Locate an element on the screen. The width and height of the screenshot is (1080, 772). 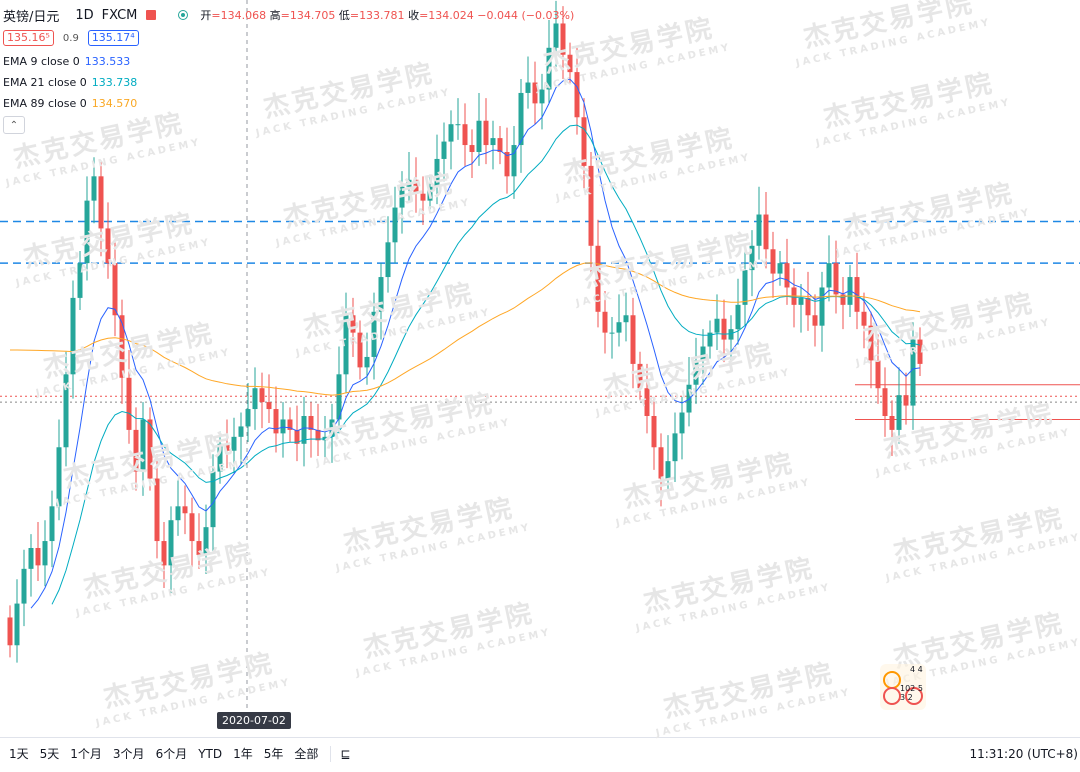
signal-badge-icon is located at coordinates (903, 687).